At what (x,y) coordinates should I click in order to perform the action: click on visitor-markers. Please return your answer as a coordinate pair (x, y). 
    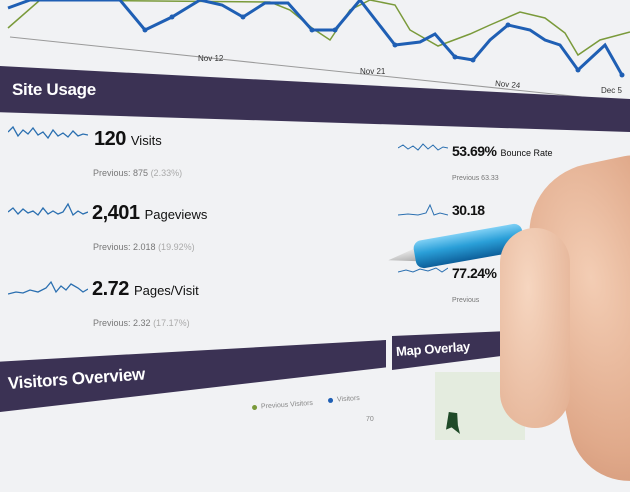
    Looking at the image, I should click on (383, 46).